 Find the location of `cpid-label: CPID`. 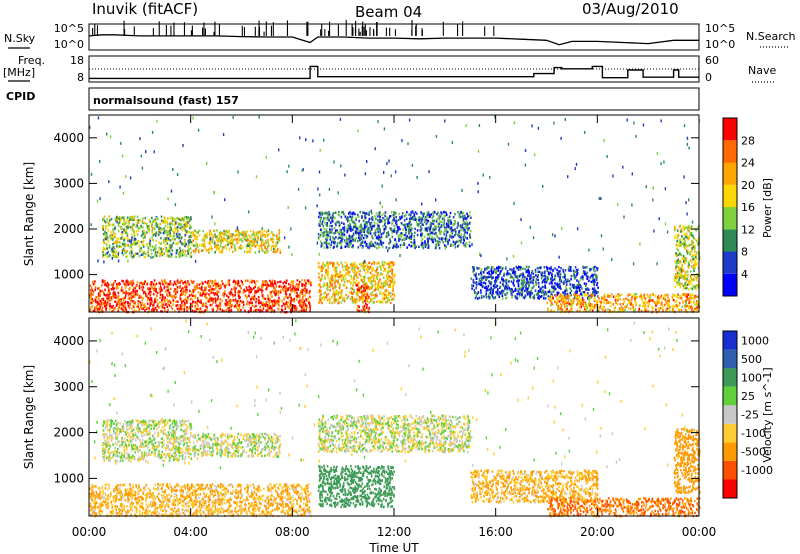

cpid-label: CPID is located at coordinates (20, 96).